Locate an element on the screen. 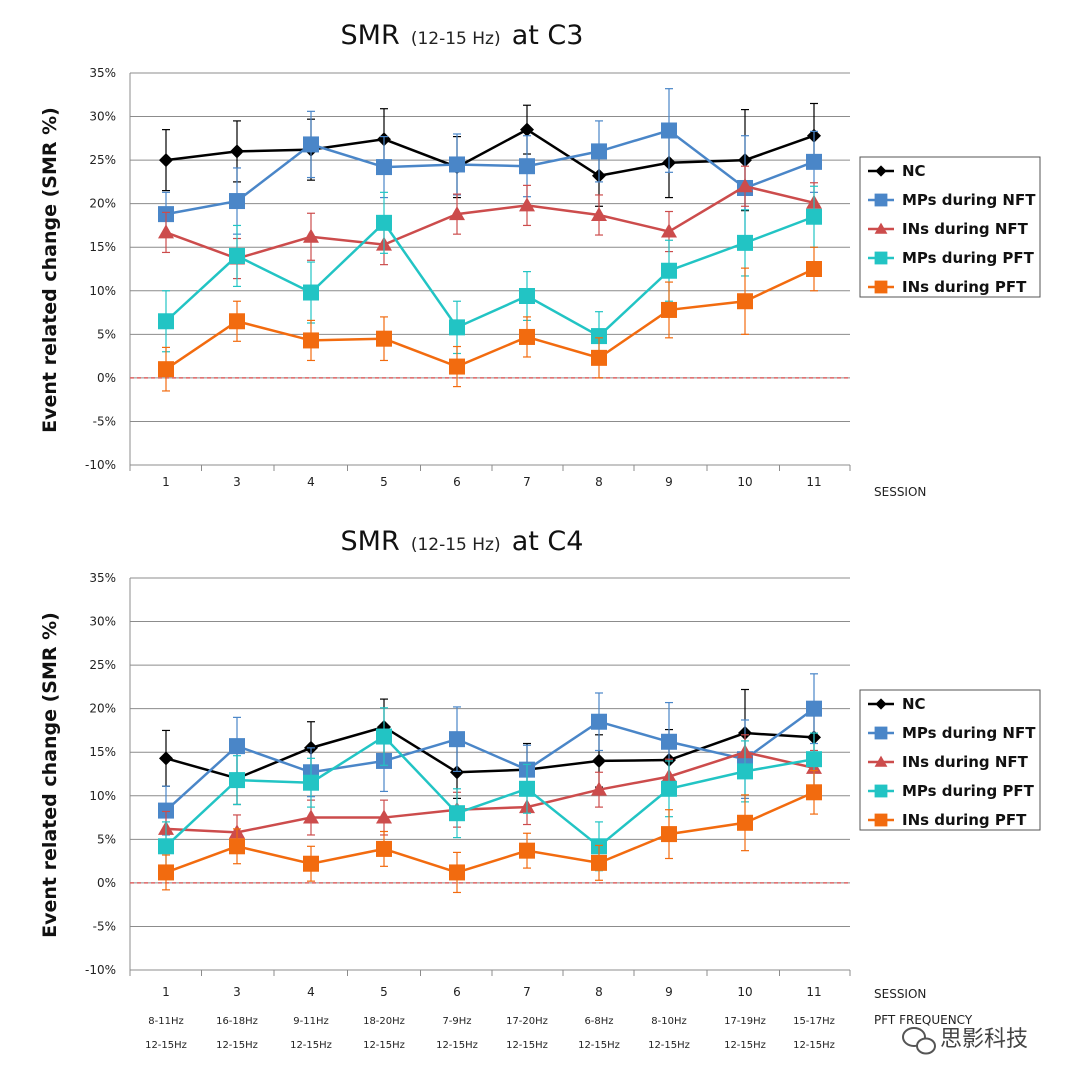  y-tick-label: 20% is located at coordinates (102, 709).